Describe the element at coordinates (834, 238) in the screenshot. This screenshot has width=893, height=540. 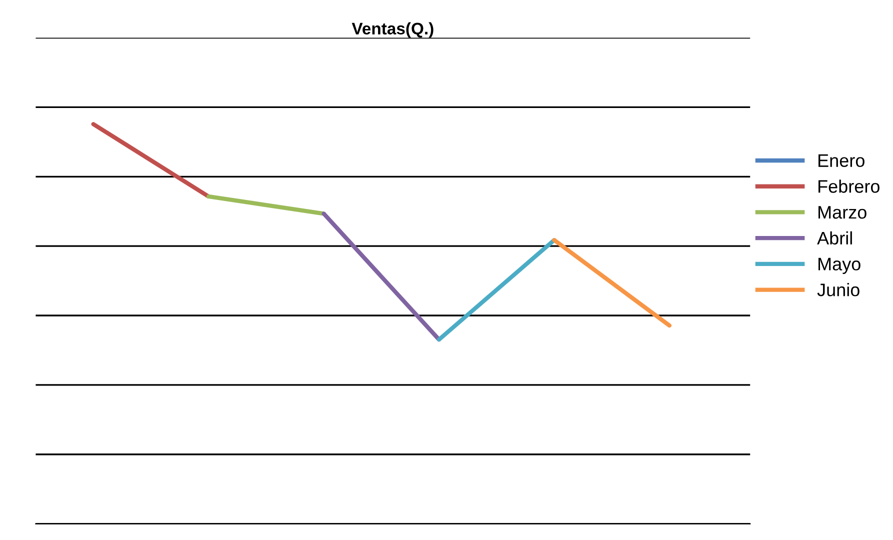
I see `legend-label: Abril` at that location.